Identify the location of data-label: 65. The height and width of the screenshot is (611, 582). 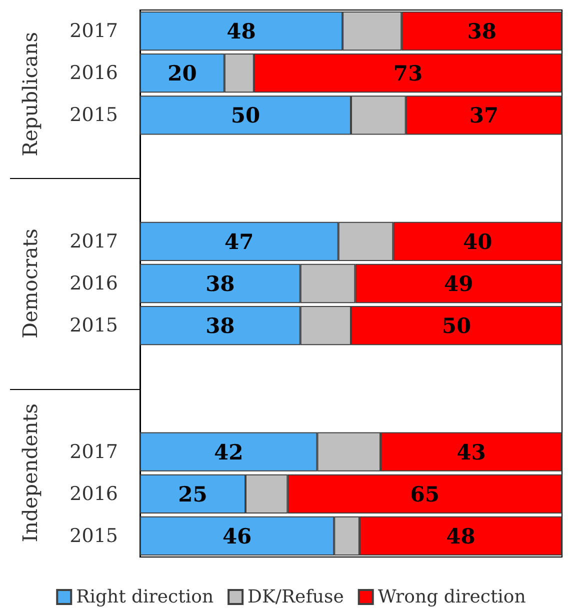
(425, 493).